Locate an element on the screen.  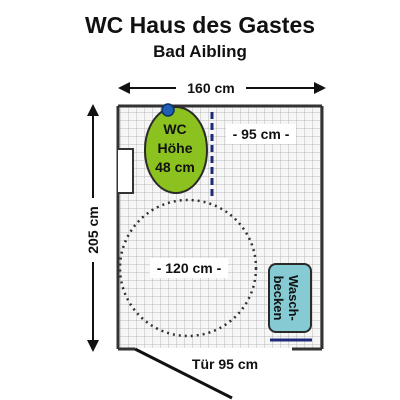
flush-button-icon is located at coordinates (168, 110).